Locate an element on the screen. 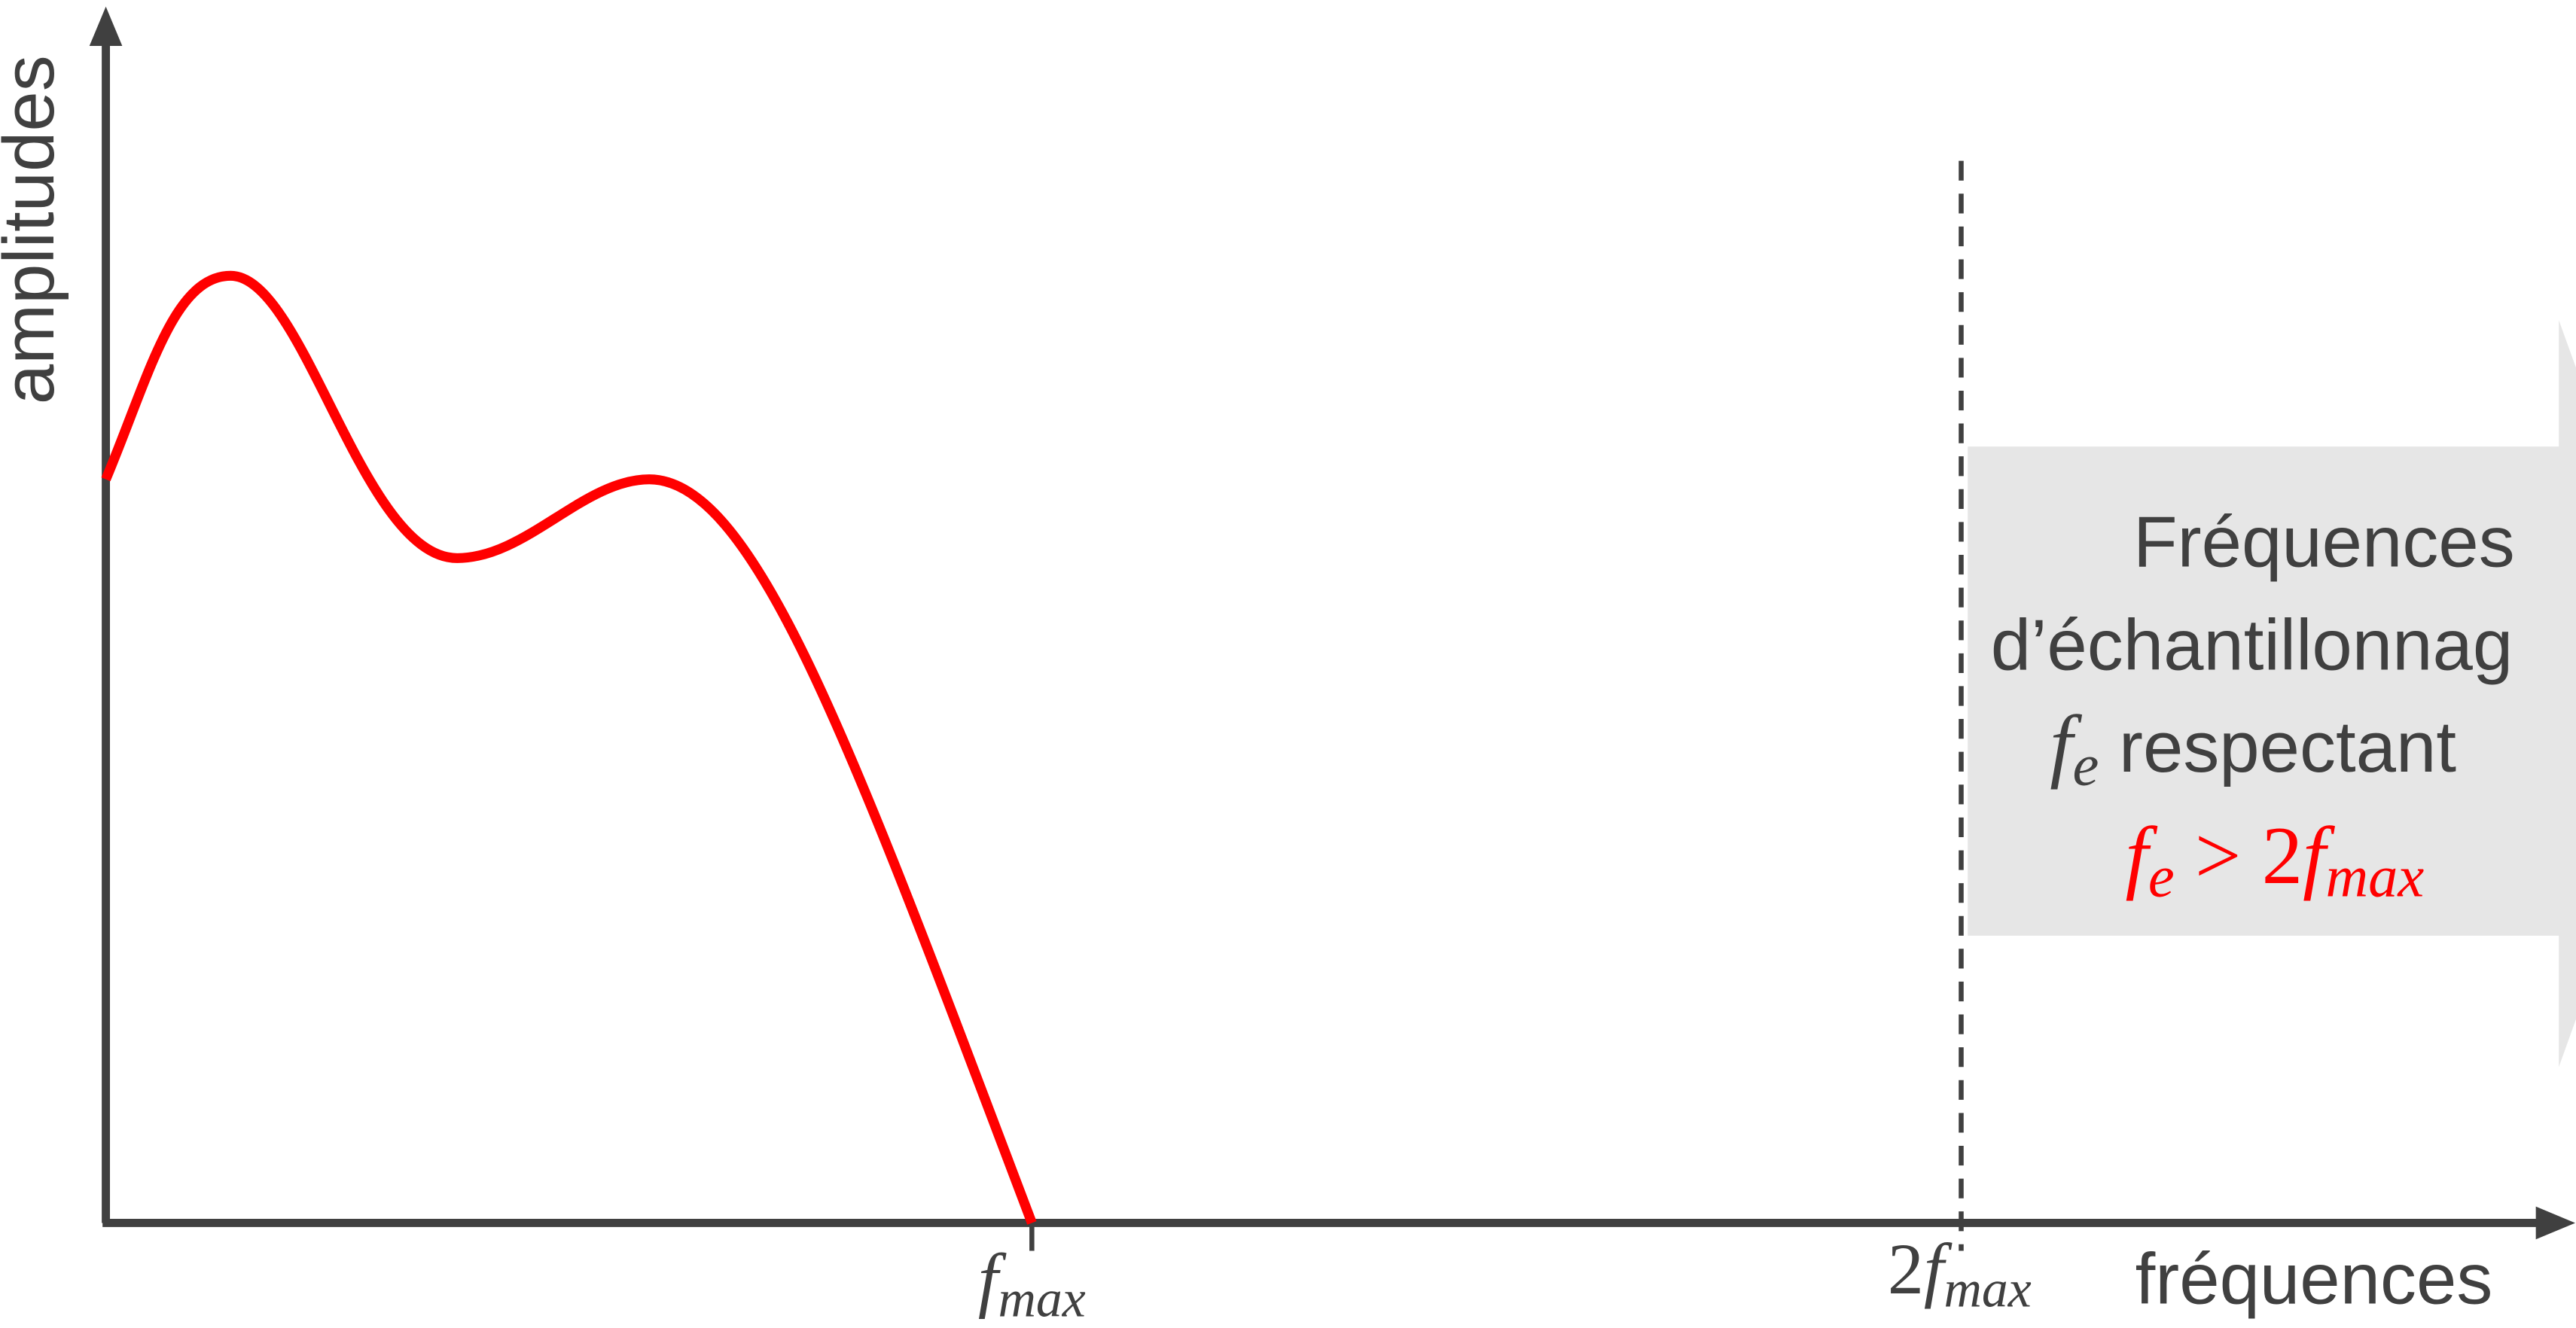  box-line: fe respectant is located at coordinates (2253, 748).